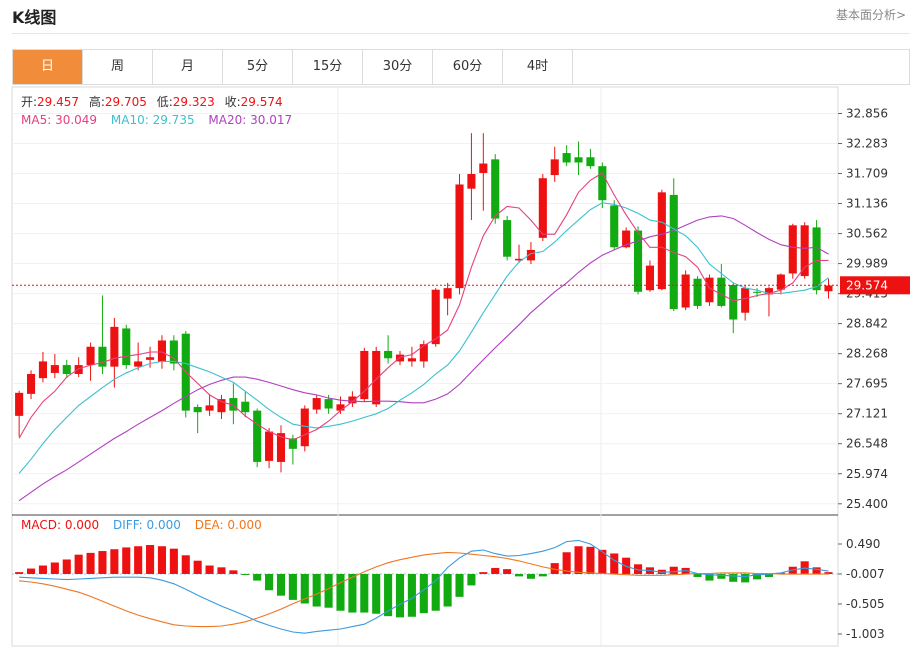  I want to click on y-tick-label: 31.136, so click(867, 204).